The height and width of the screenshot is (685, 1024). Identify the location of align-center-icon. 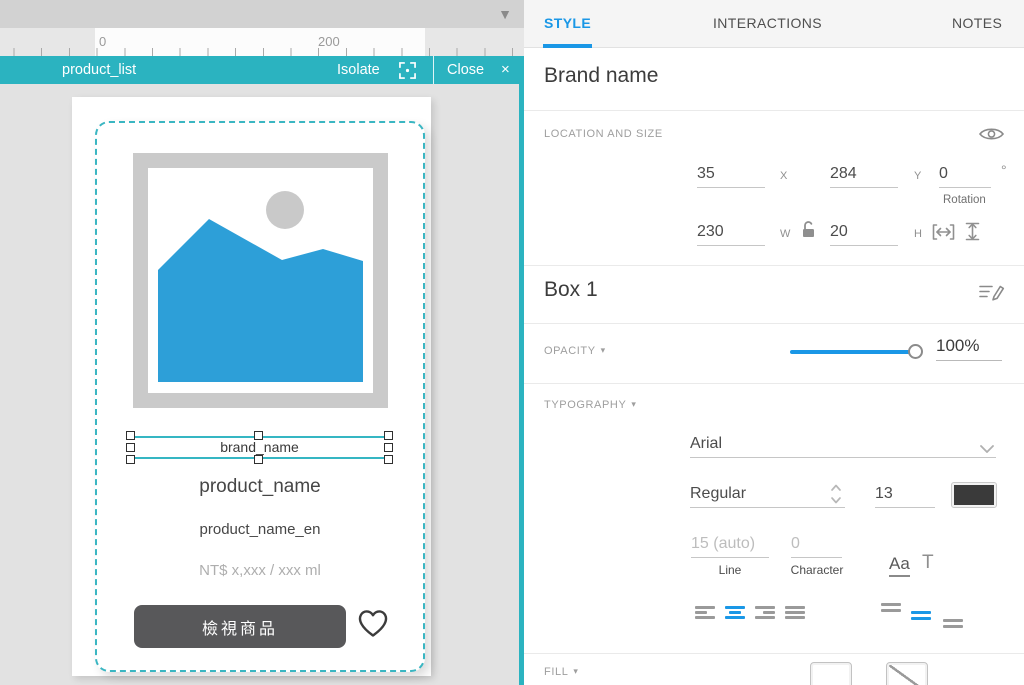
(735, 612).